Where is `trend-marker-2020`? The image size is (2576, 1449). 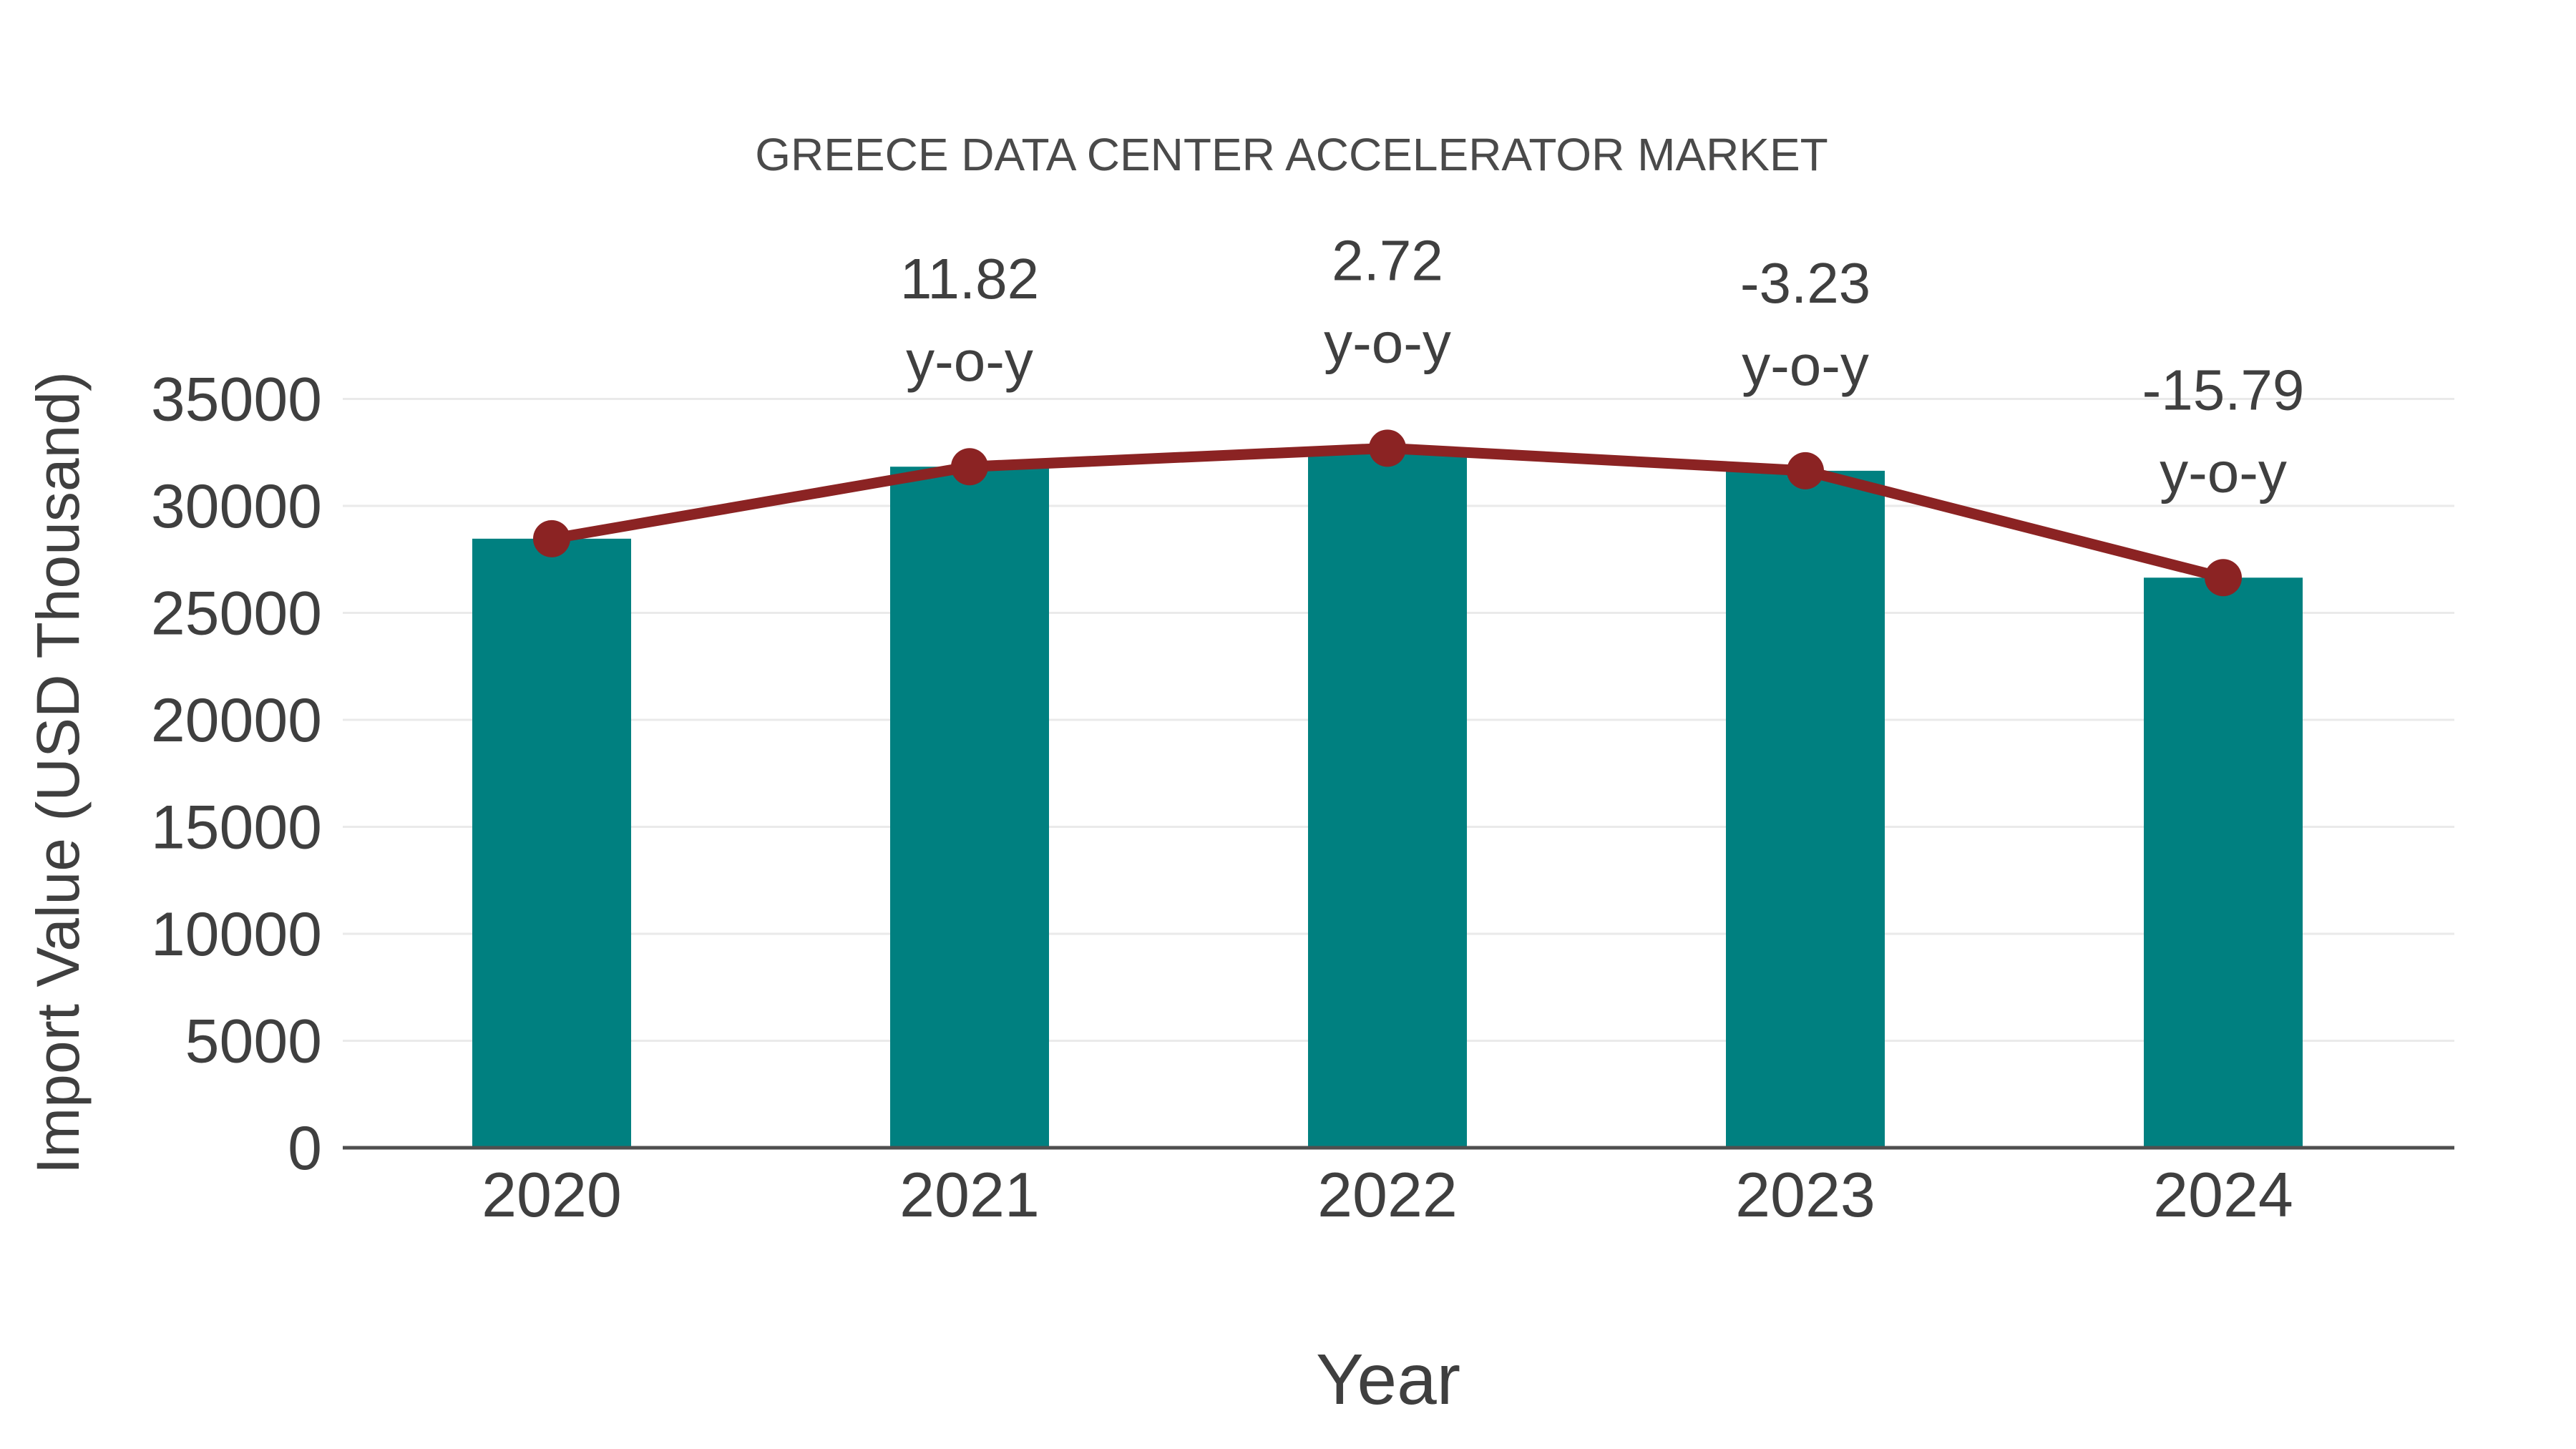
trend-marker-2020 is located at coordinates (551, 538).